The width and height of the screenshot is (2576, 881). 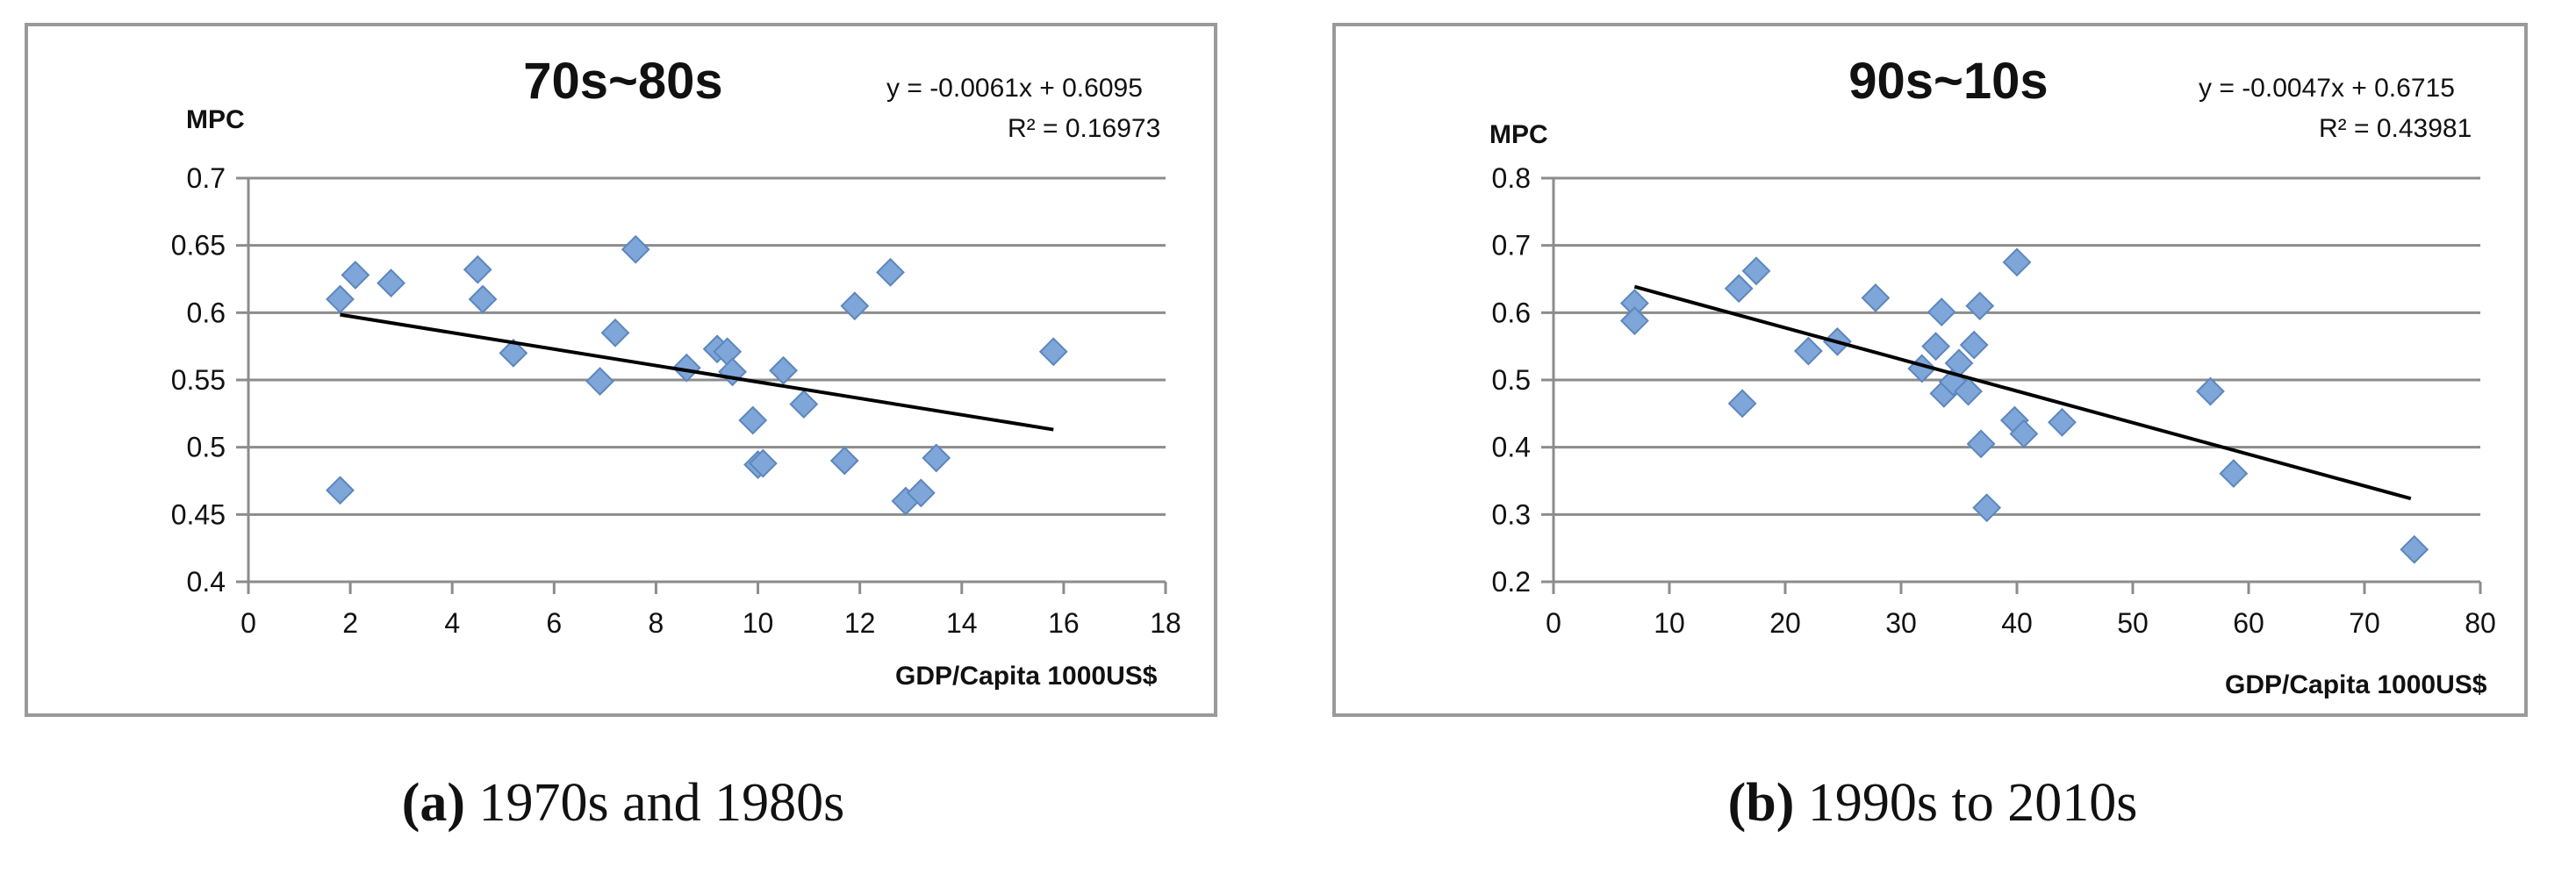 What do you see at coordinates (207, 312) in the screenshot?
I see `y-tick-label-a-4: 0.6` at bounding box center [207, 312].